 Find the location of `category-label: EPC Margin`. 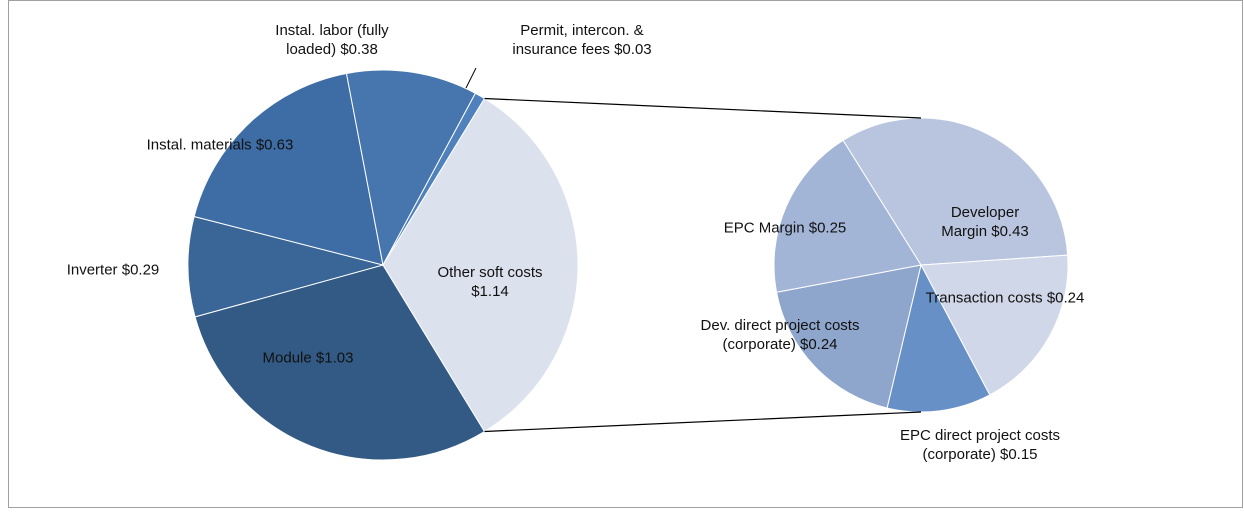

category-label: EPC Margin is located at coordinates (764, 228).